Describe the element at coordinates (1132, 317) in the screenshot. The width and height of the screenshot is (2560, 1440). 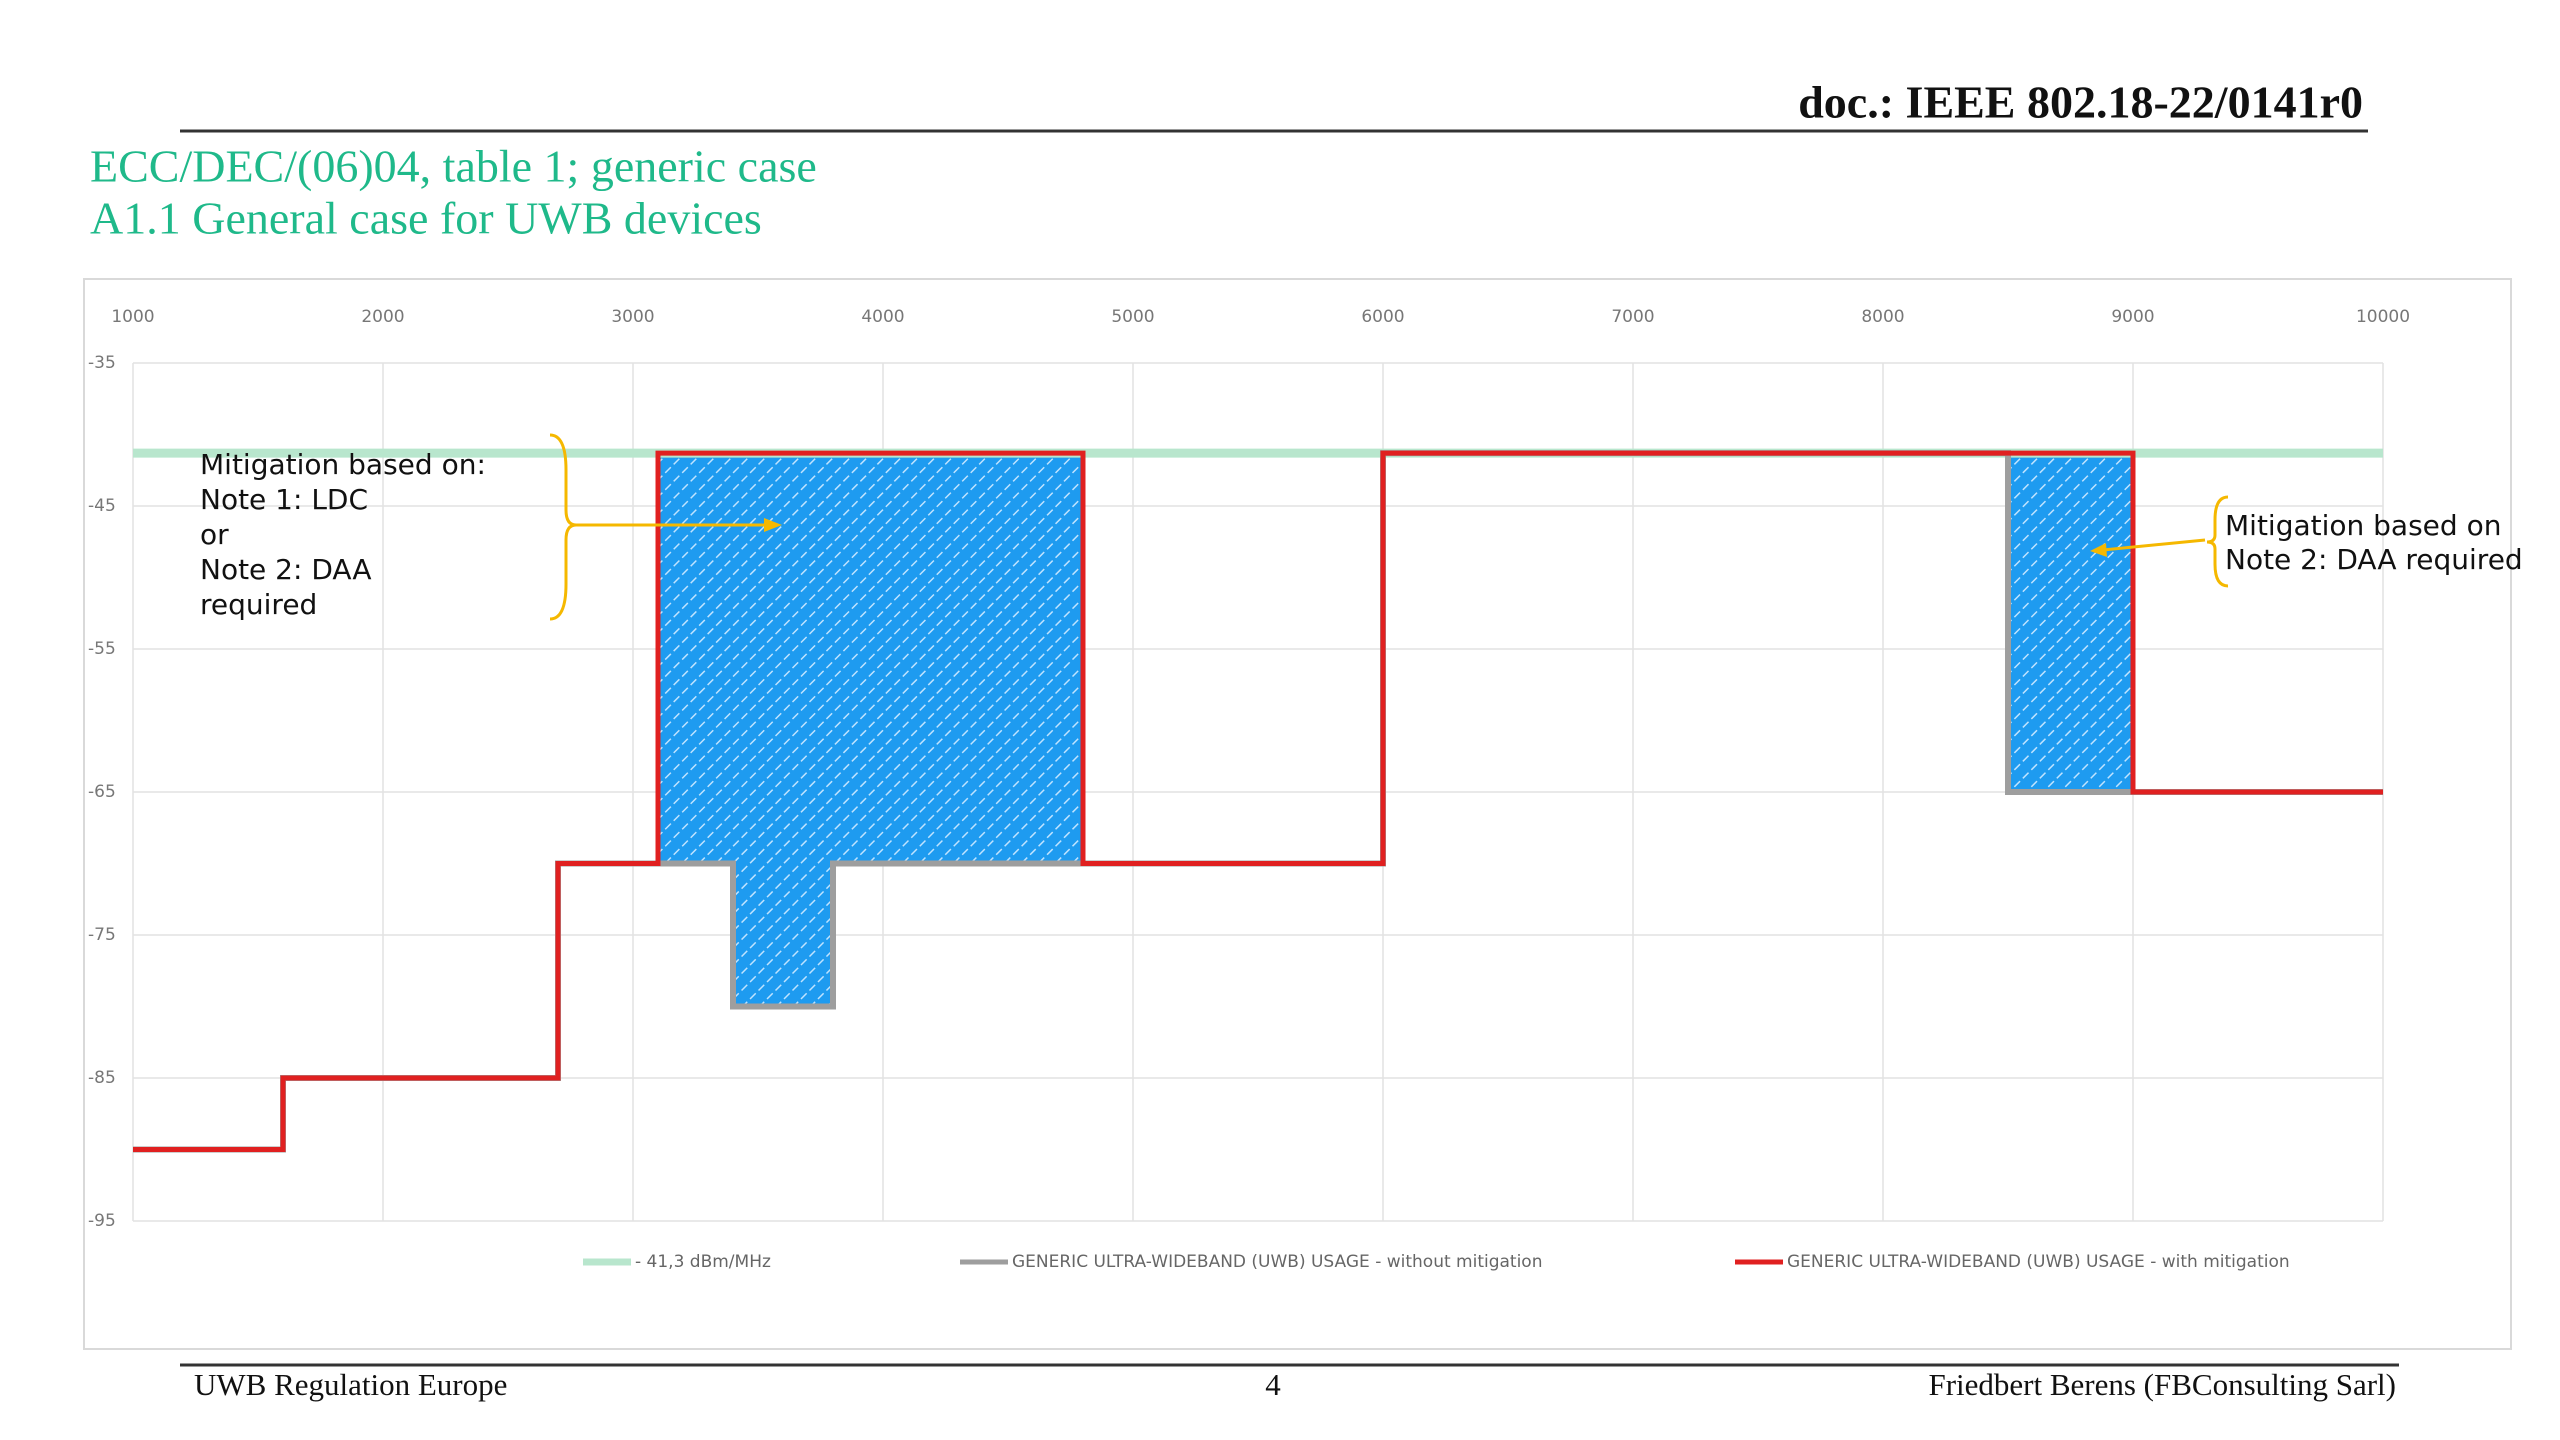
I see `x-tick-label: 5000` at that location.